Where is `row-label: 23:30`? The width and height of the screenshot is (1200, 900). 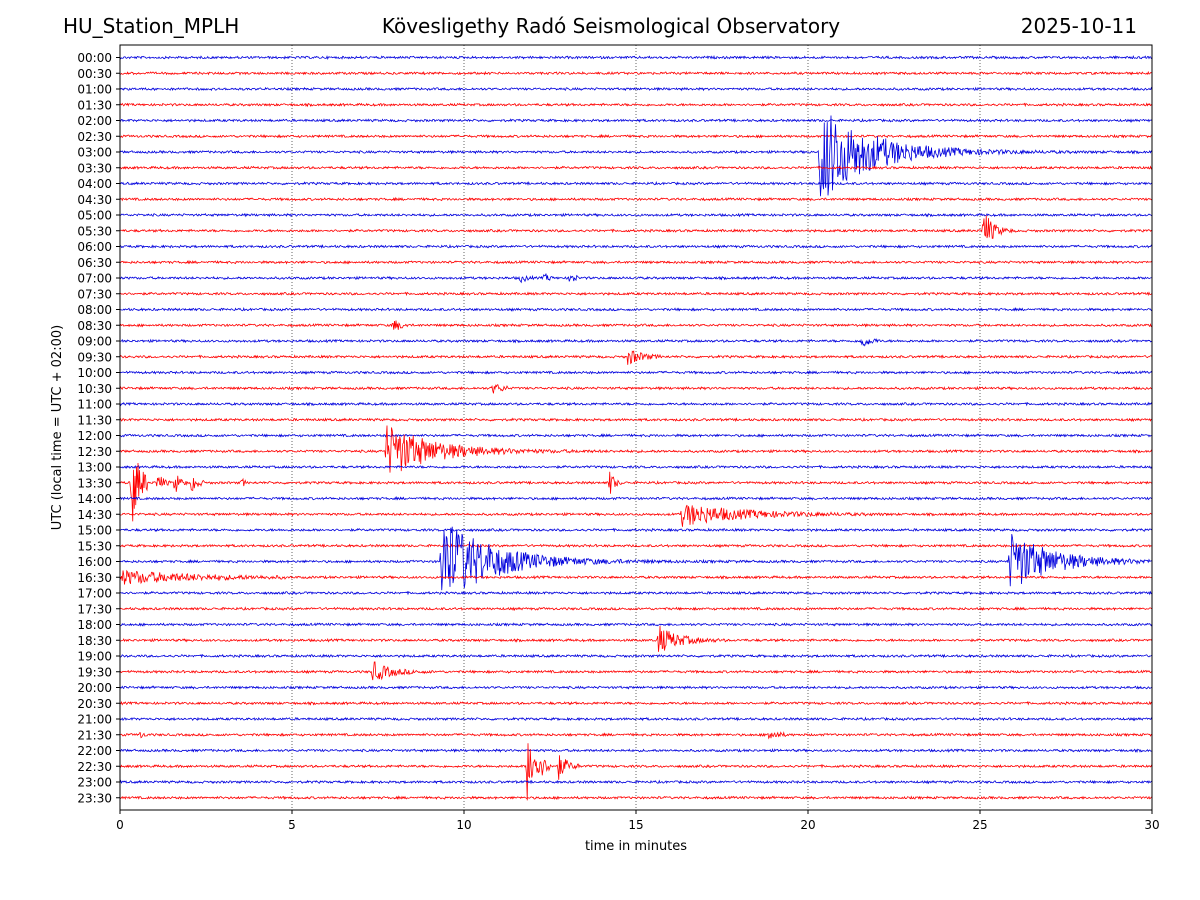
row-label: 23:30 is located at coordinates (94, 798).